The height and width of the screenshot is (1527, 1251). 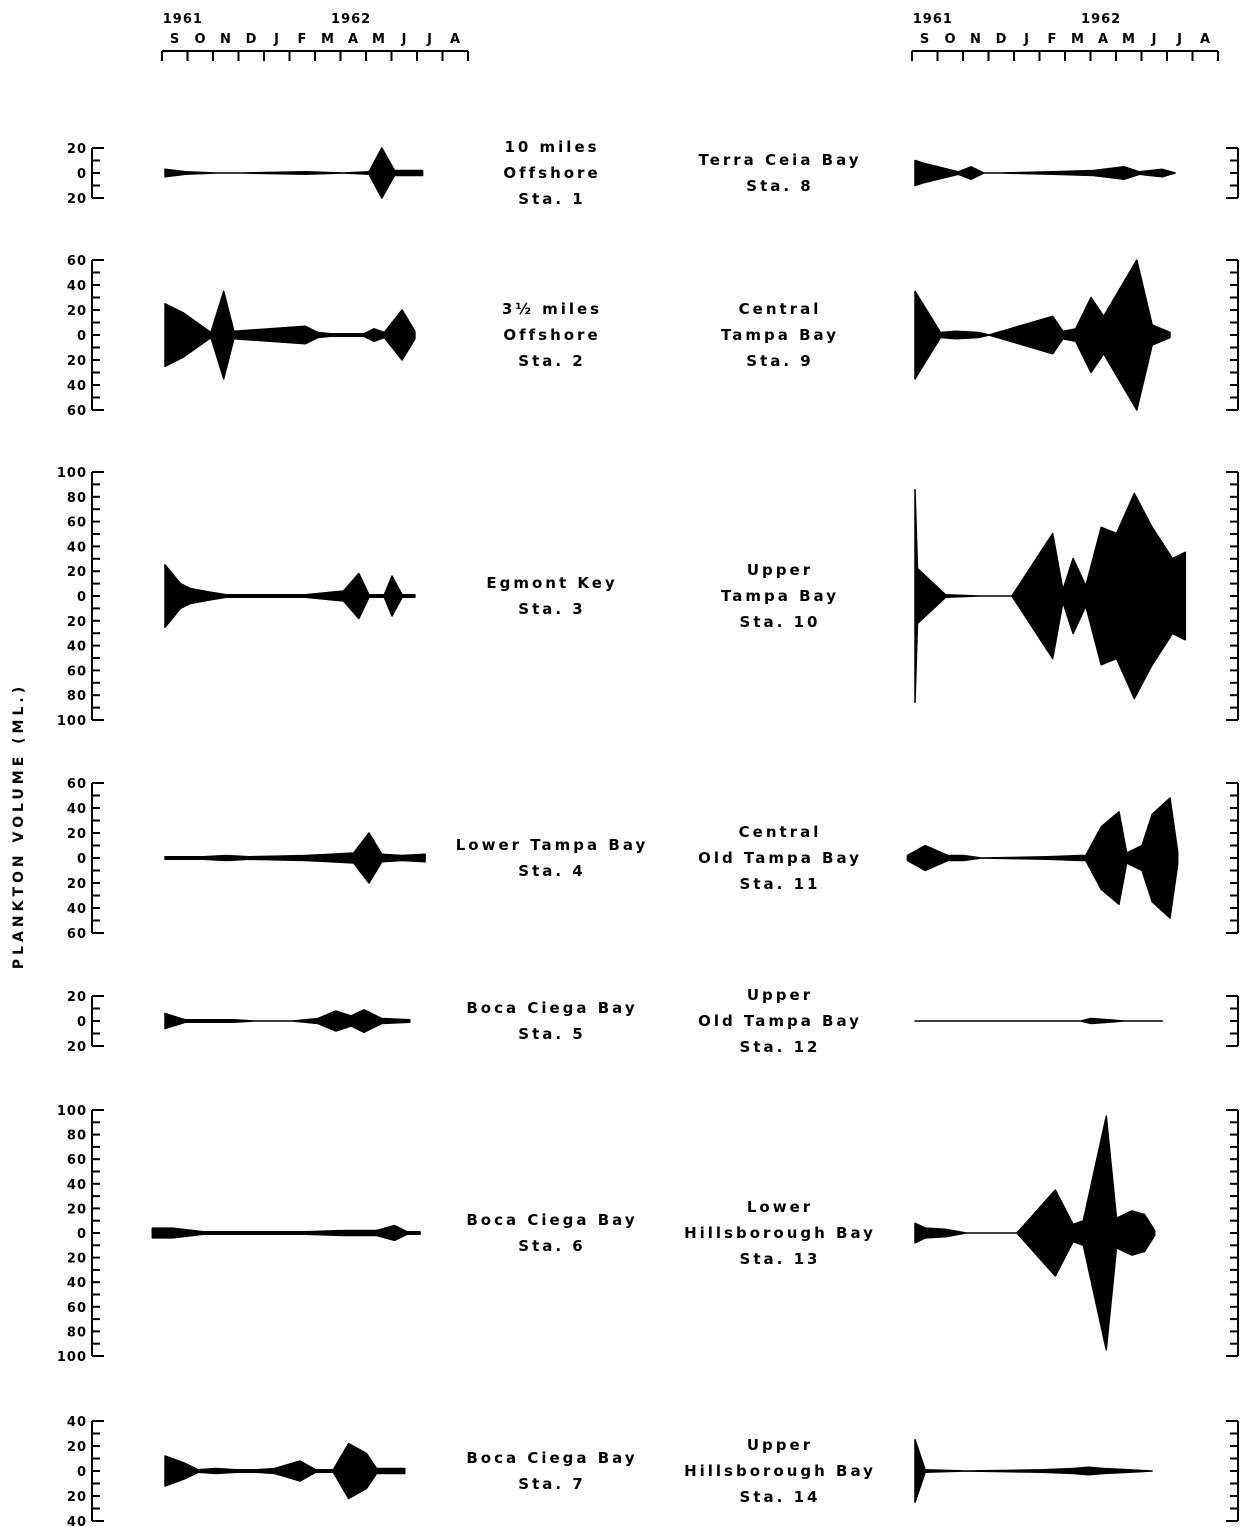 What do you see at coordinates (779, 186) in the screenshot?
I see `station-label: Sta. 8` at bounding box center [779, 186].